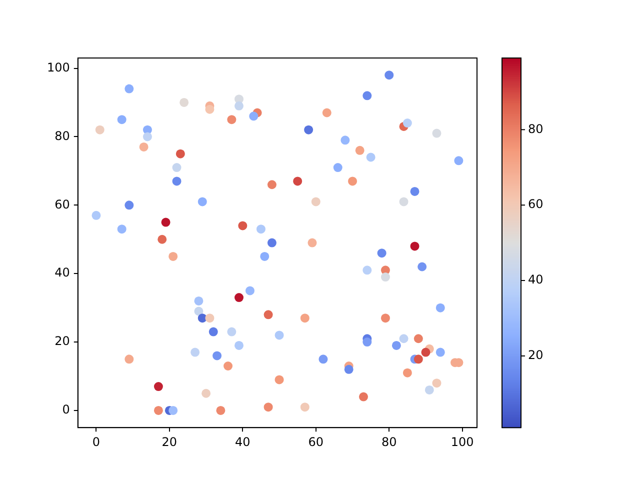 This screenshot has height=480, width=640. I want to click on x-tick-label: 20, so click(170, 441).